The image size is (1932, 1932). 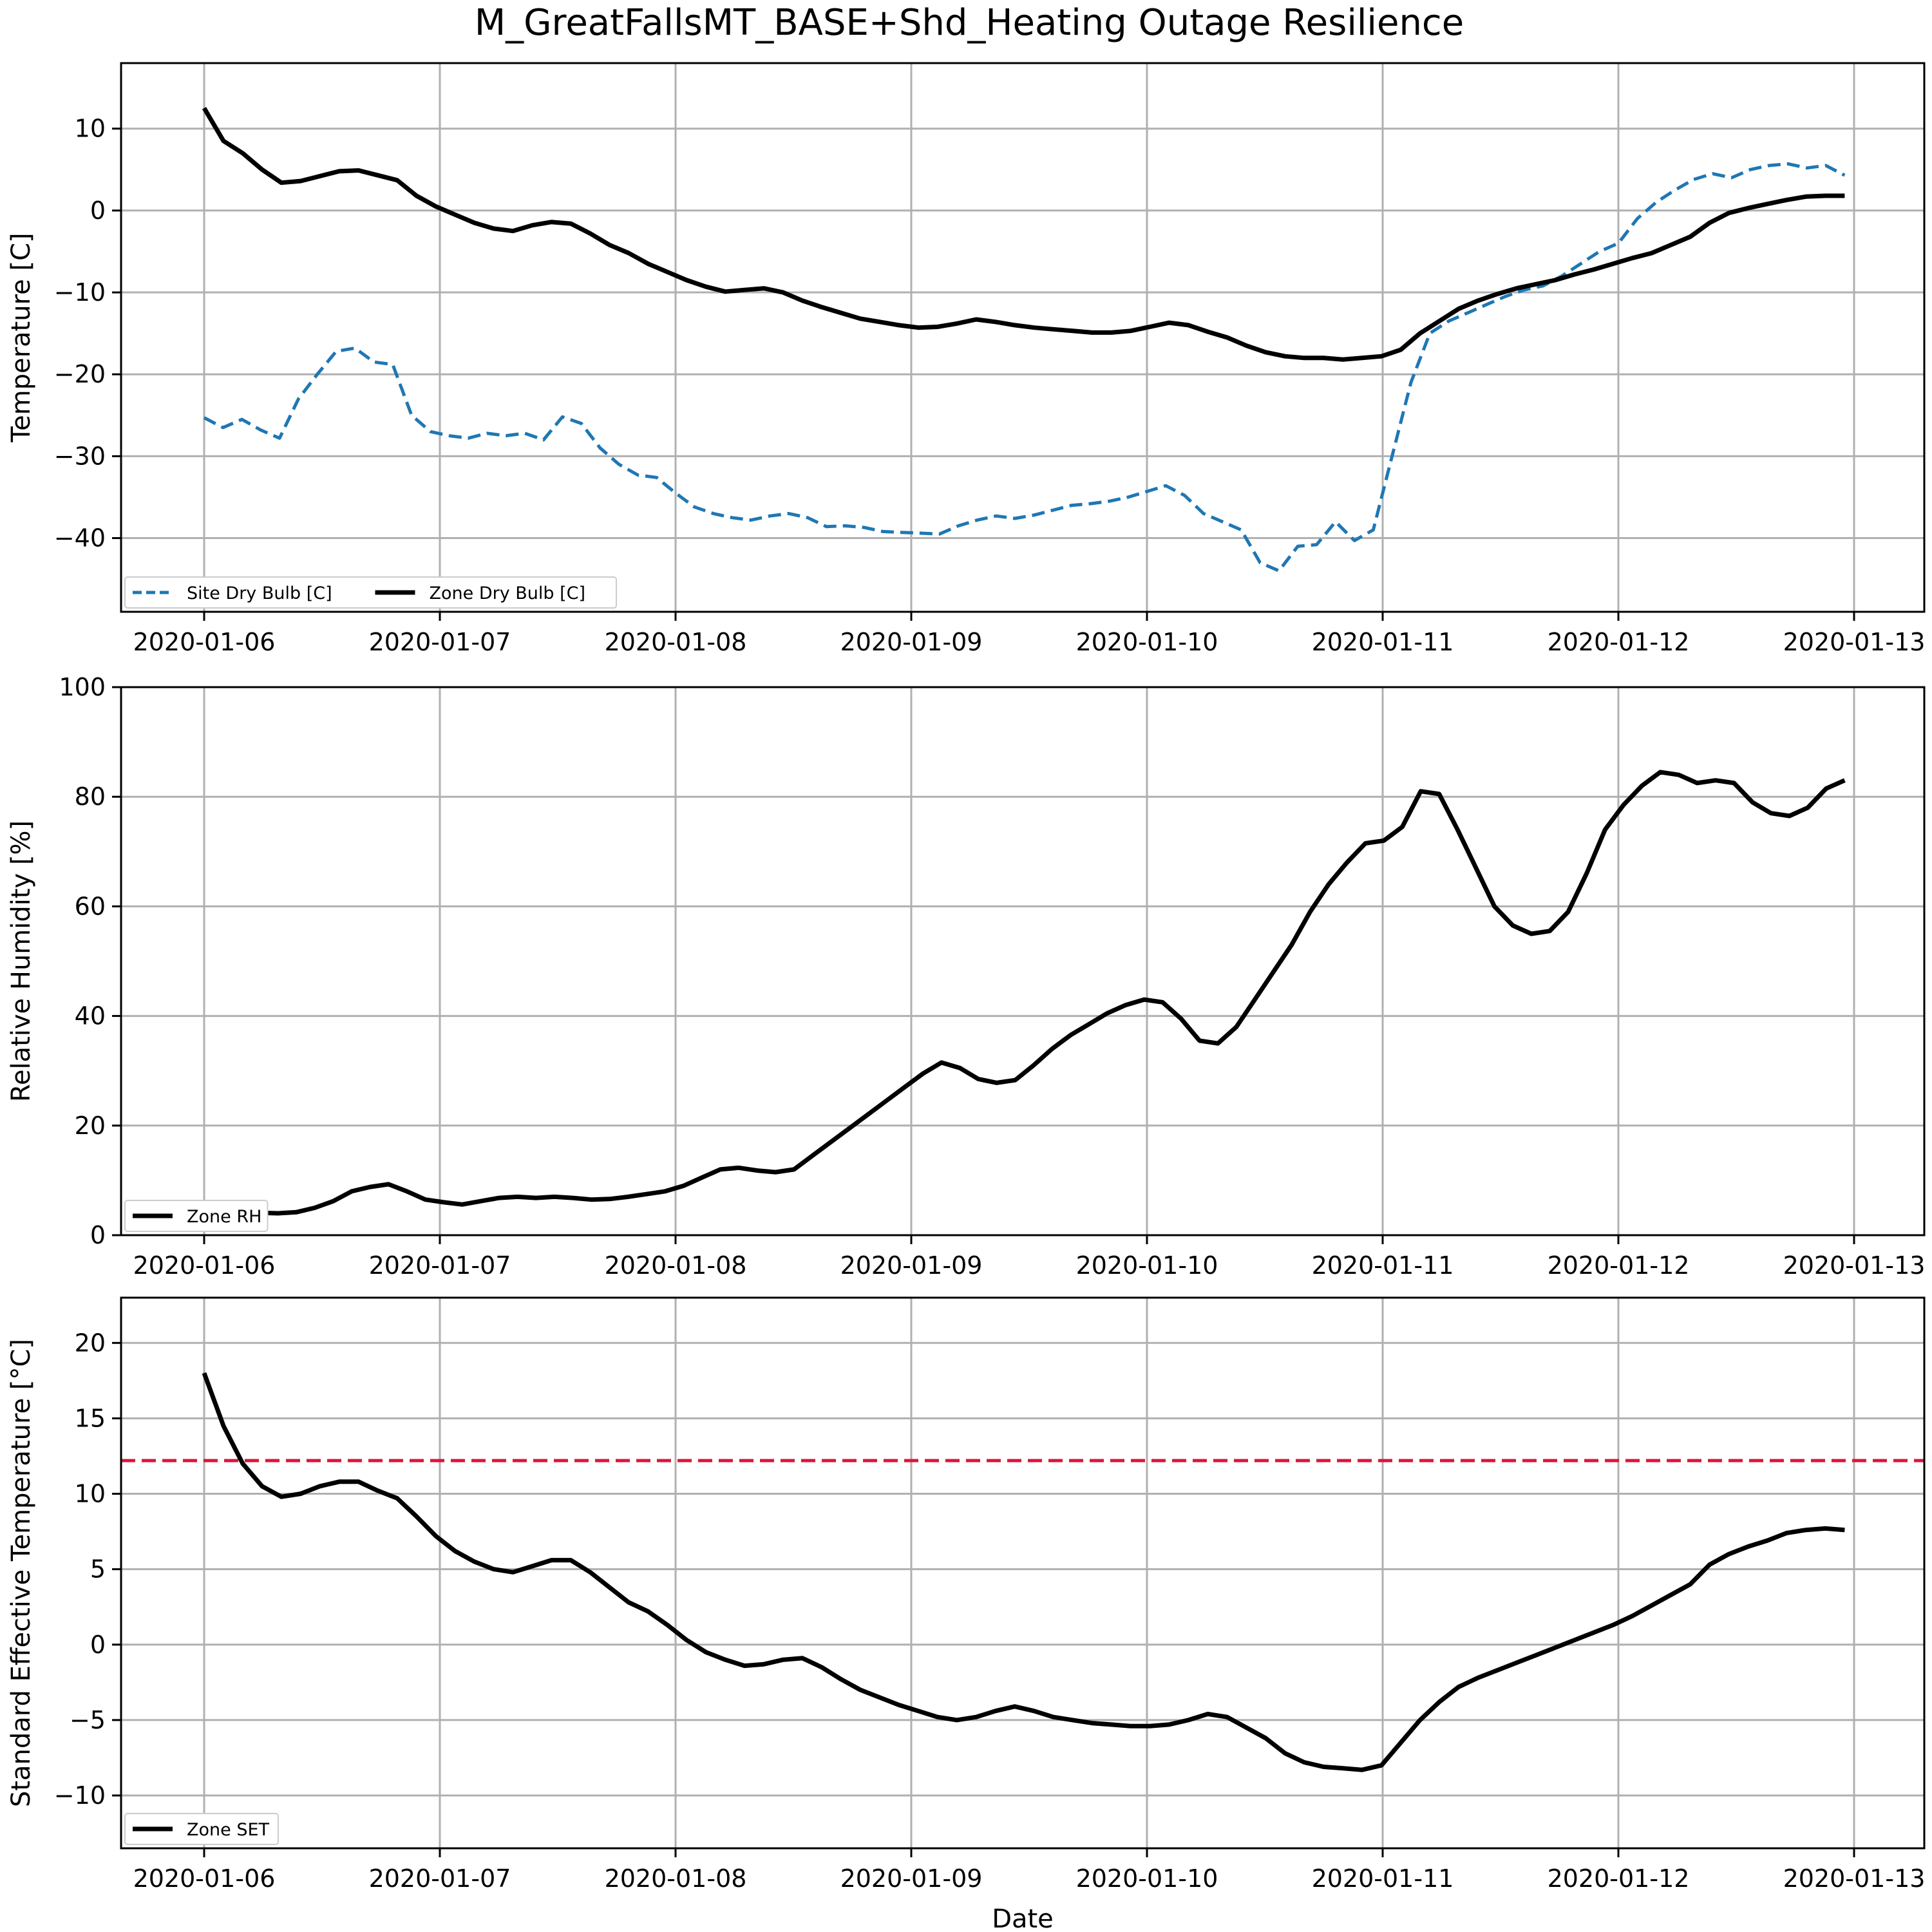 I want to click on y-axis-label: Relative Humidity [%], so click(x=21, y=961).